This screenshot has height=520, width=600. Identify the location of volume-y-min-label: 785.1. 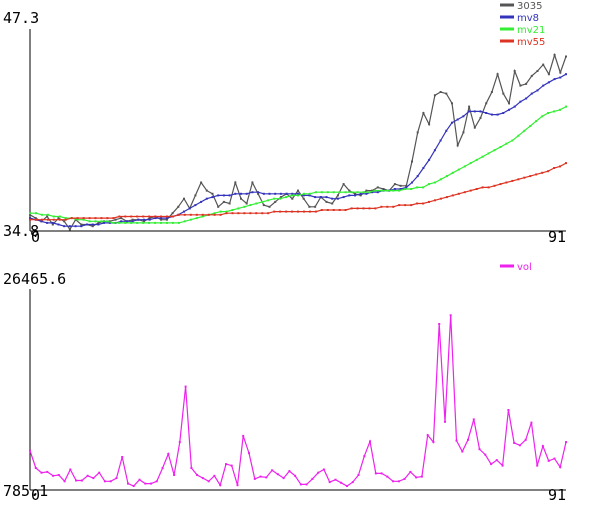
(25, 491).